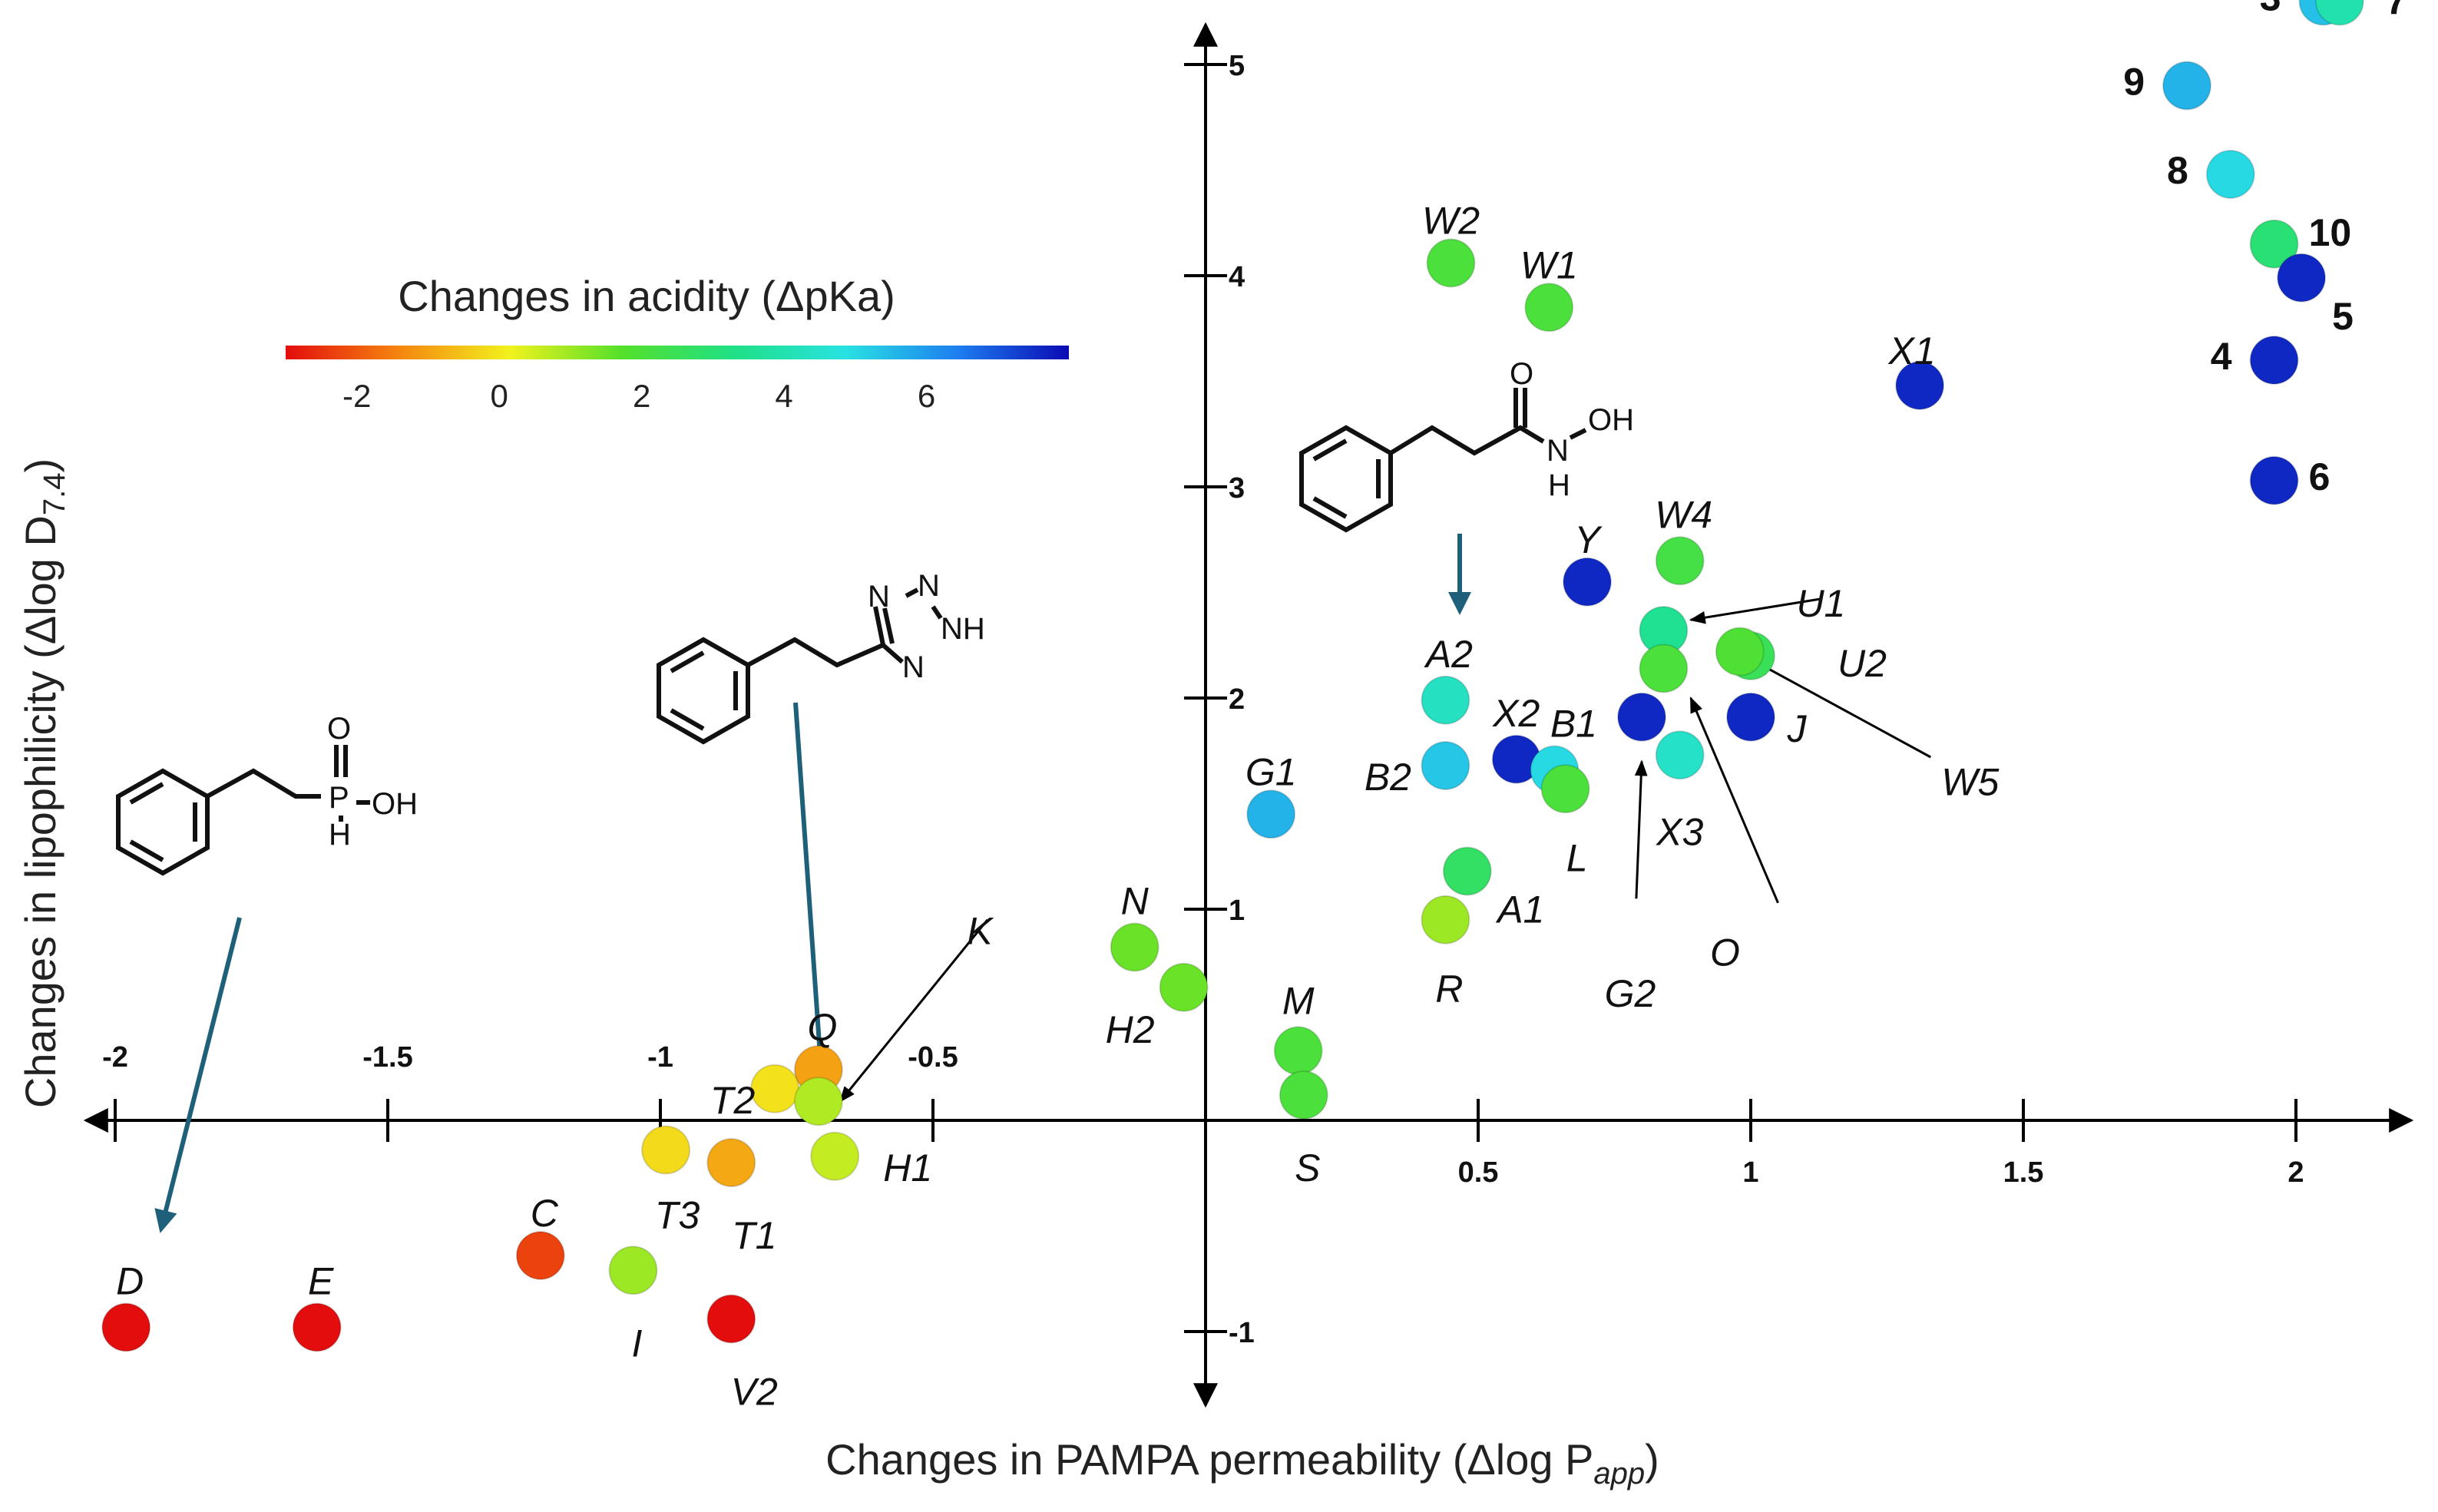 This screenshot has width=2438, height=1512. Describe the element at coordinates (1680, 755) in the screenshot. I see `data-point-x3` at that location.